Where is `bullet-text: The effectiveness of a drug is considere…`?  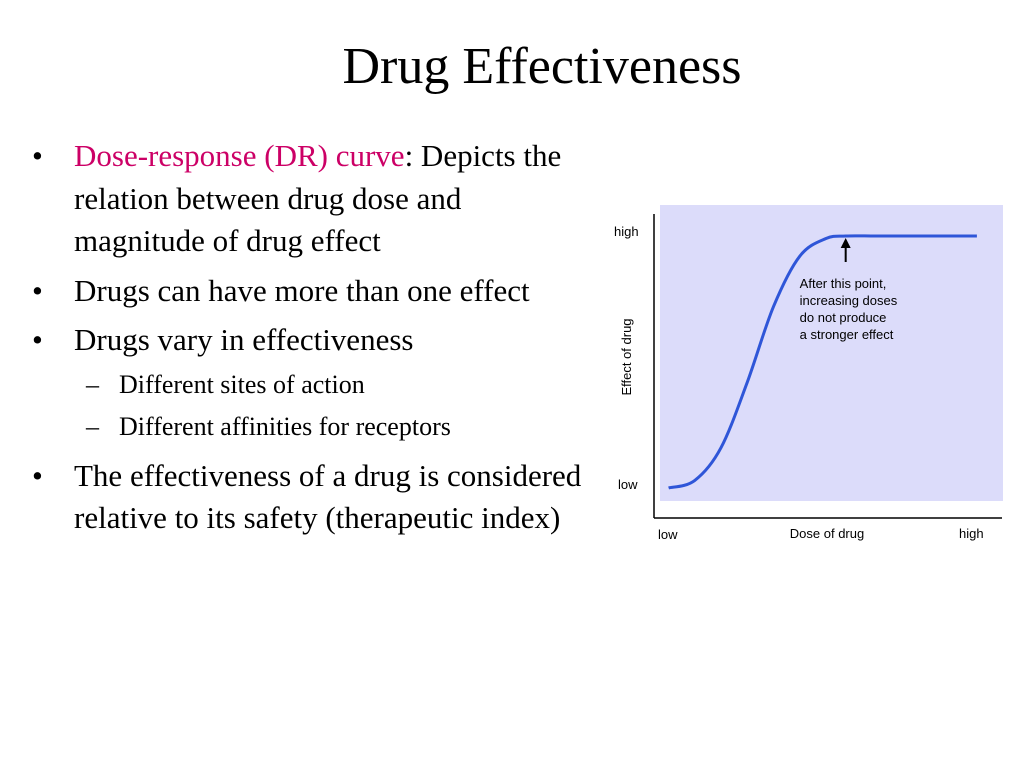 bullet-text: The effectiveness of a drug is considere… is located at coordinates (328, 496).